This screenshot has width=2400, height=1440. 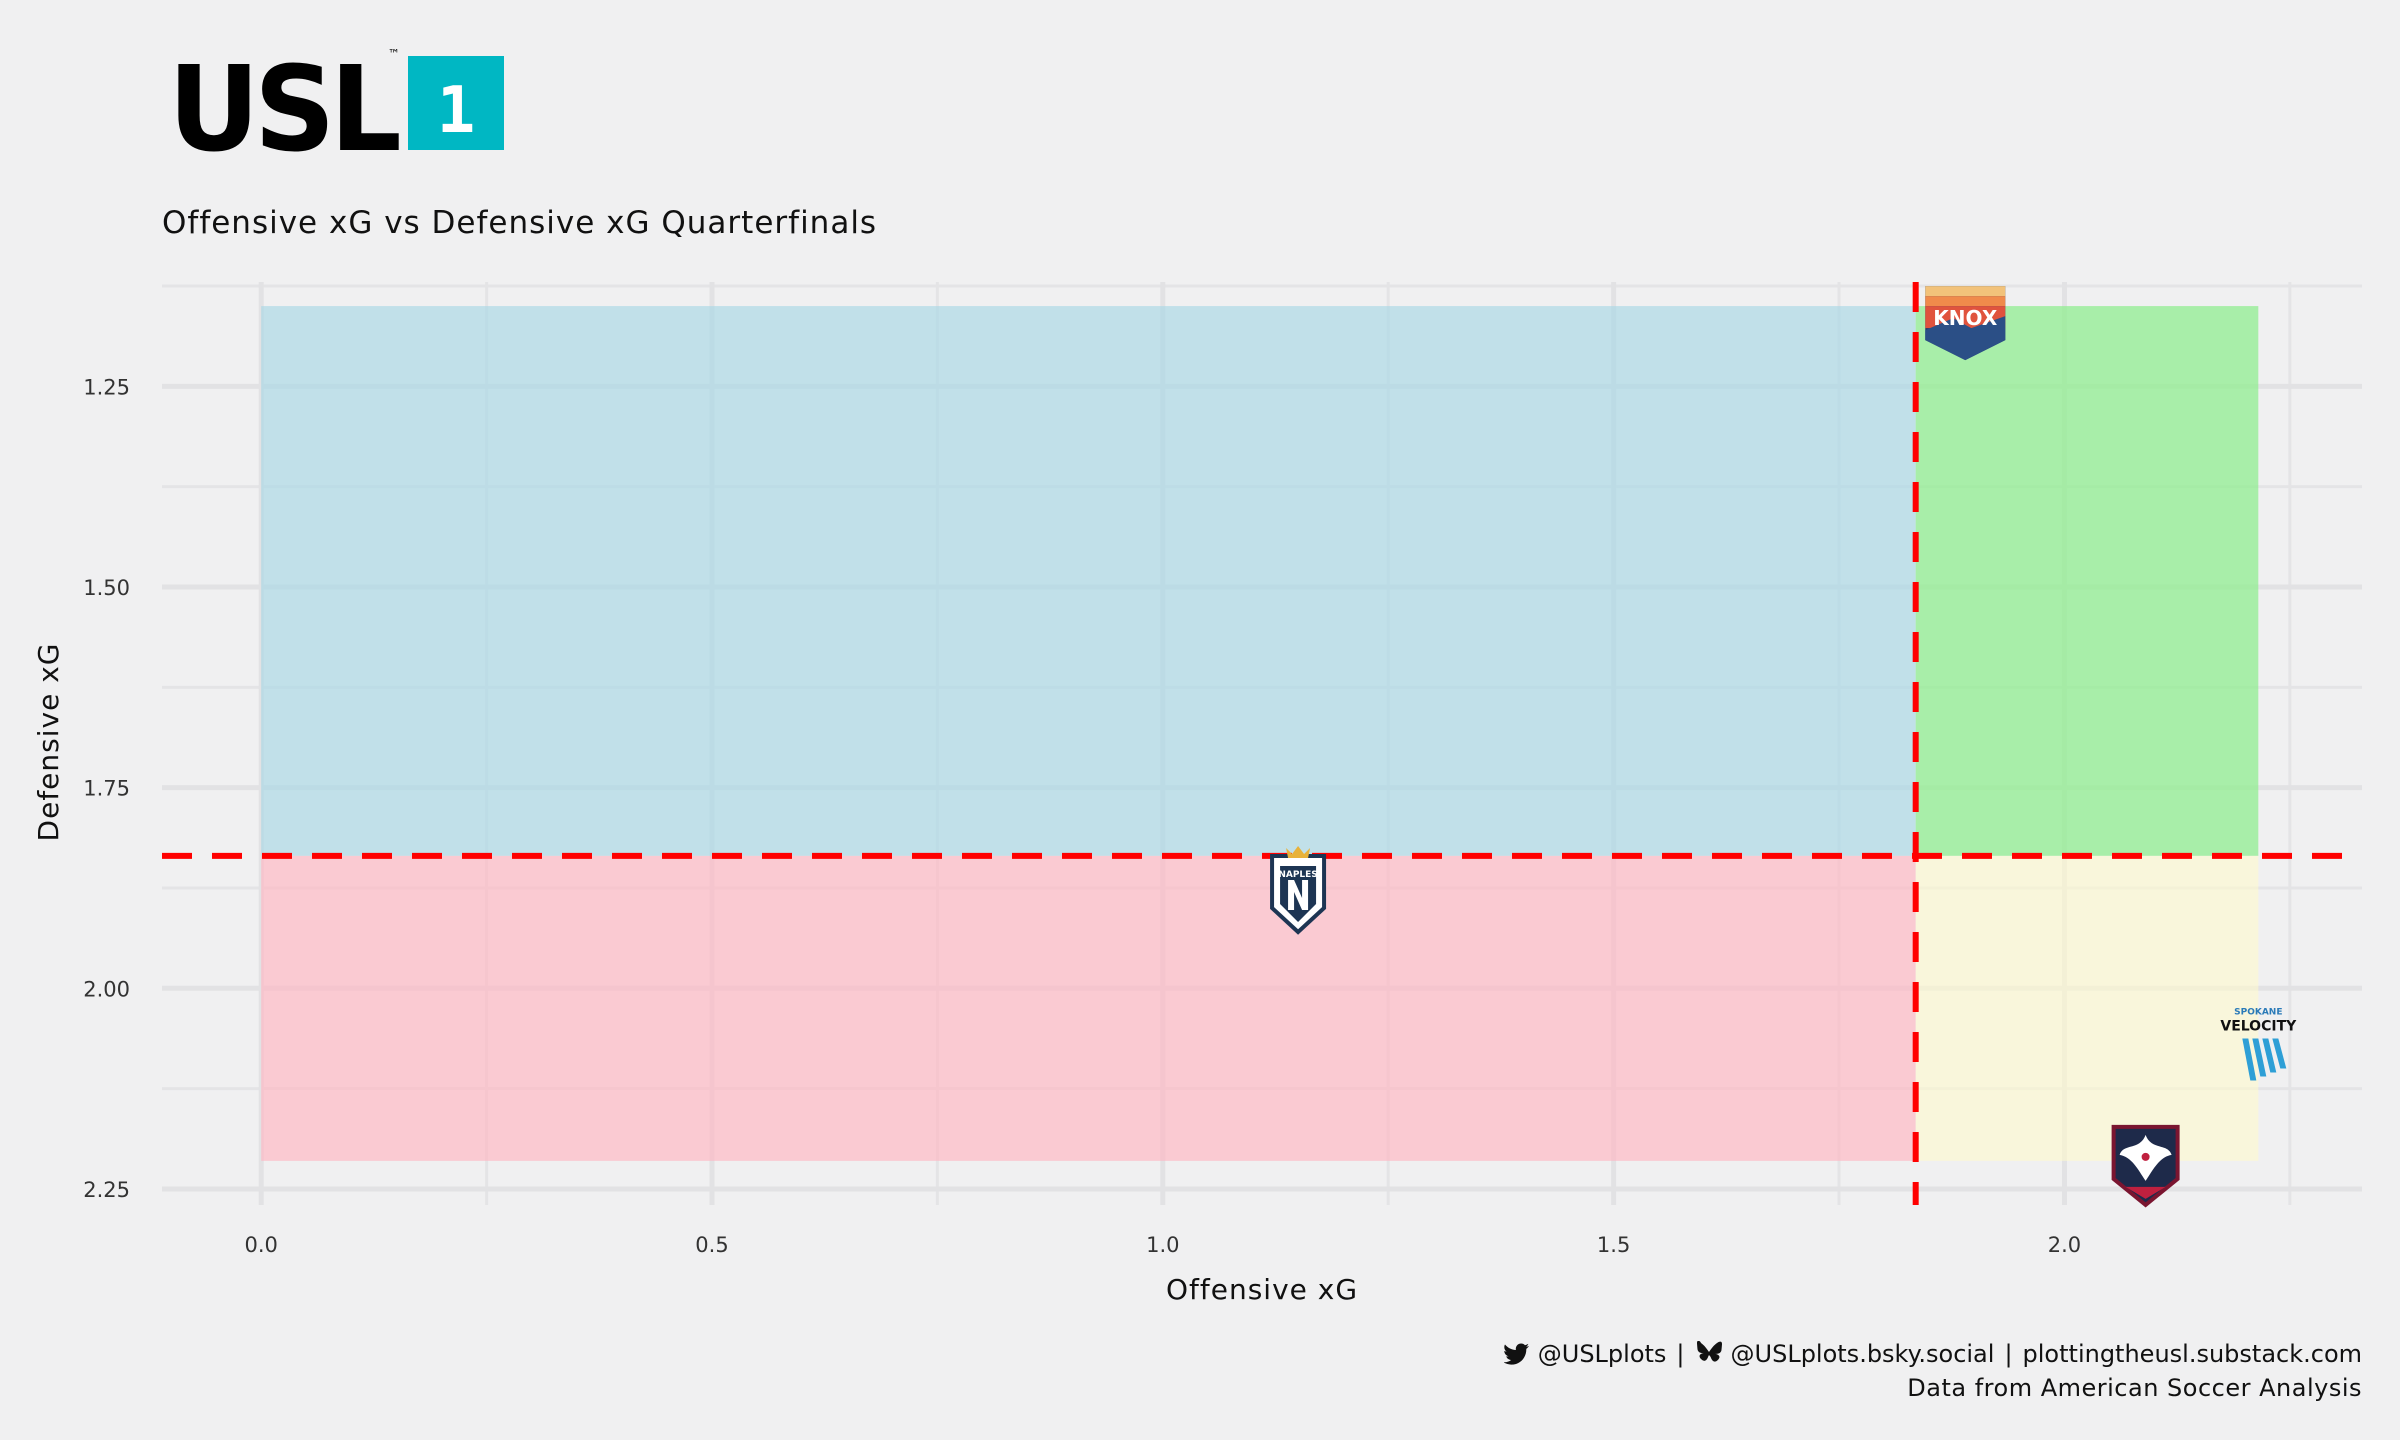 I want to click on y-axis-label: Defensive xG, so click(x=48, y=742).